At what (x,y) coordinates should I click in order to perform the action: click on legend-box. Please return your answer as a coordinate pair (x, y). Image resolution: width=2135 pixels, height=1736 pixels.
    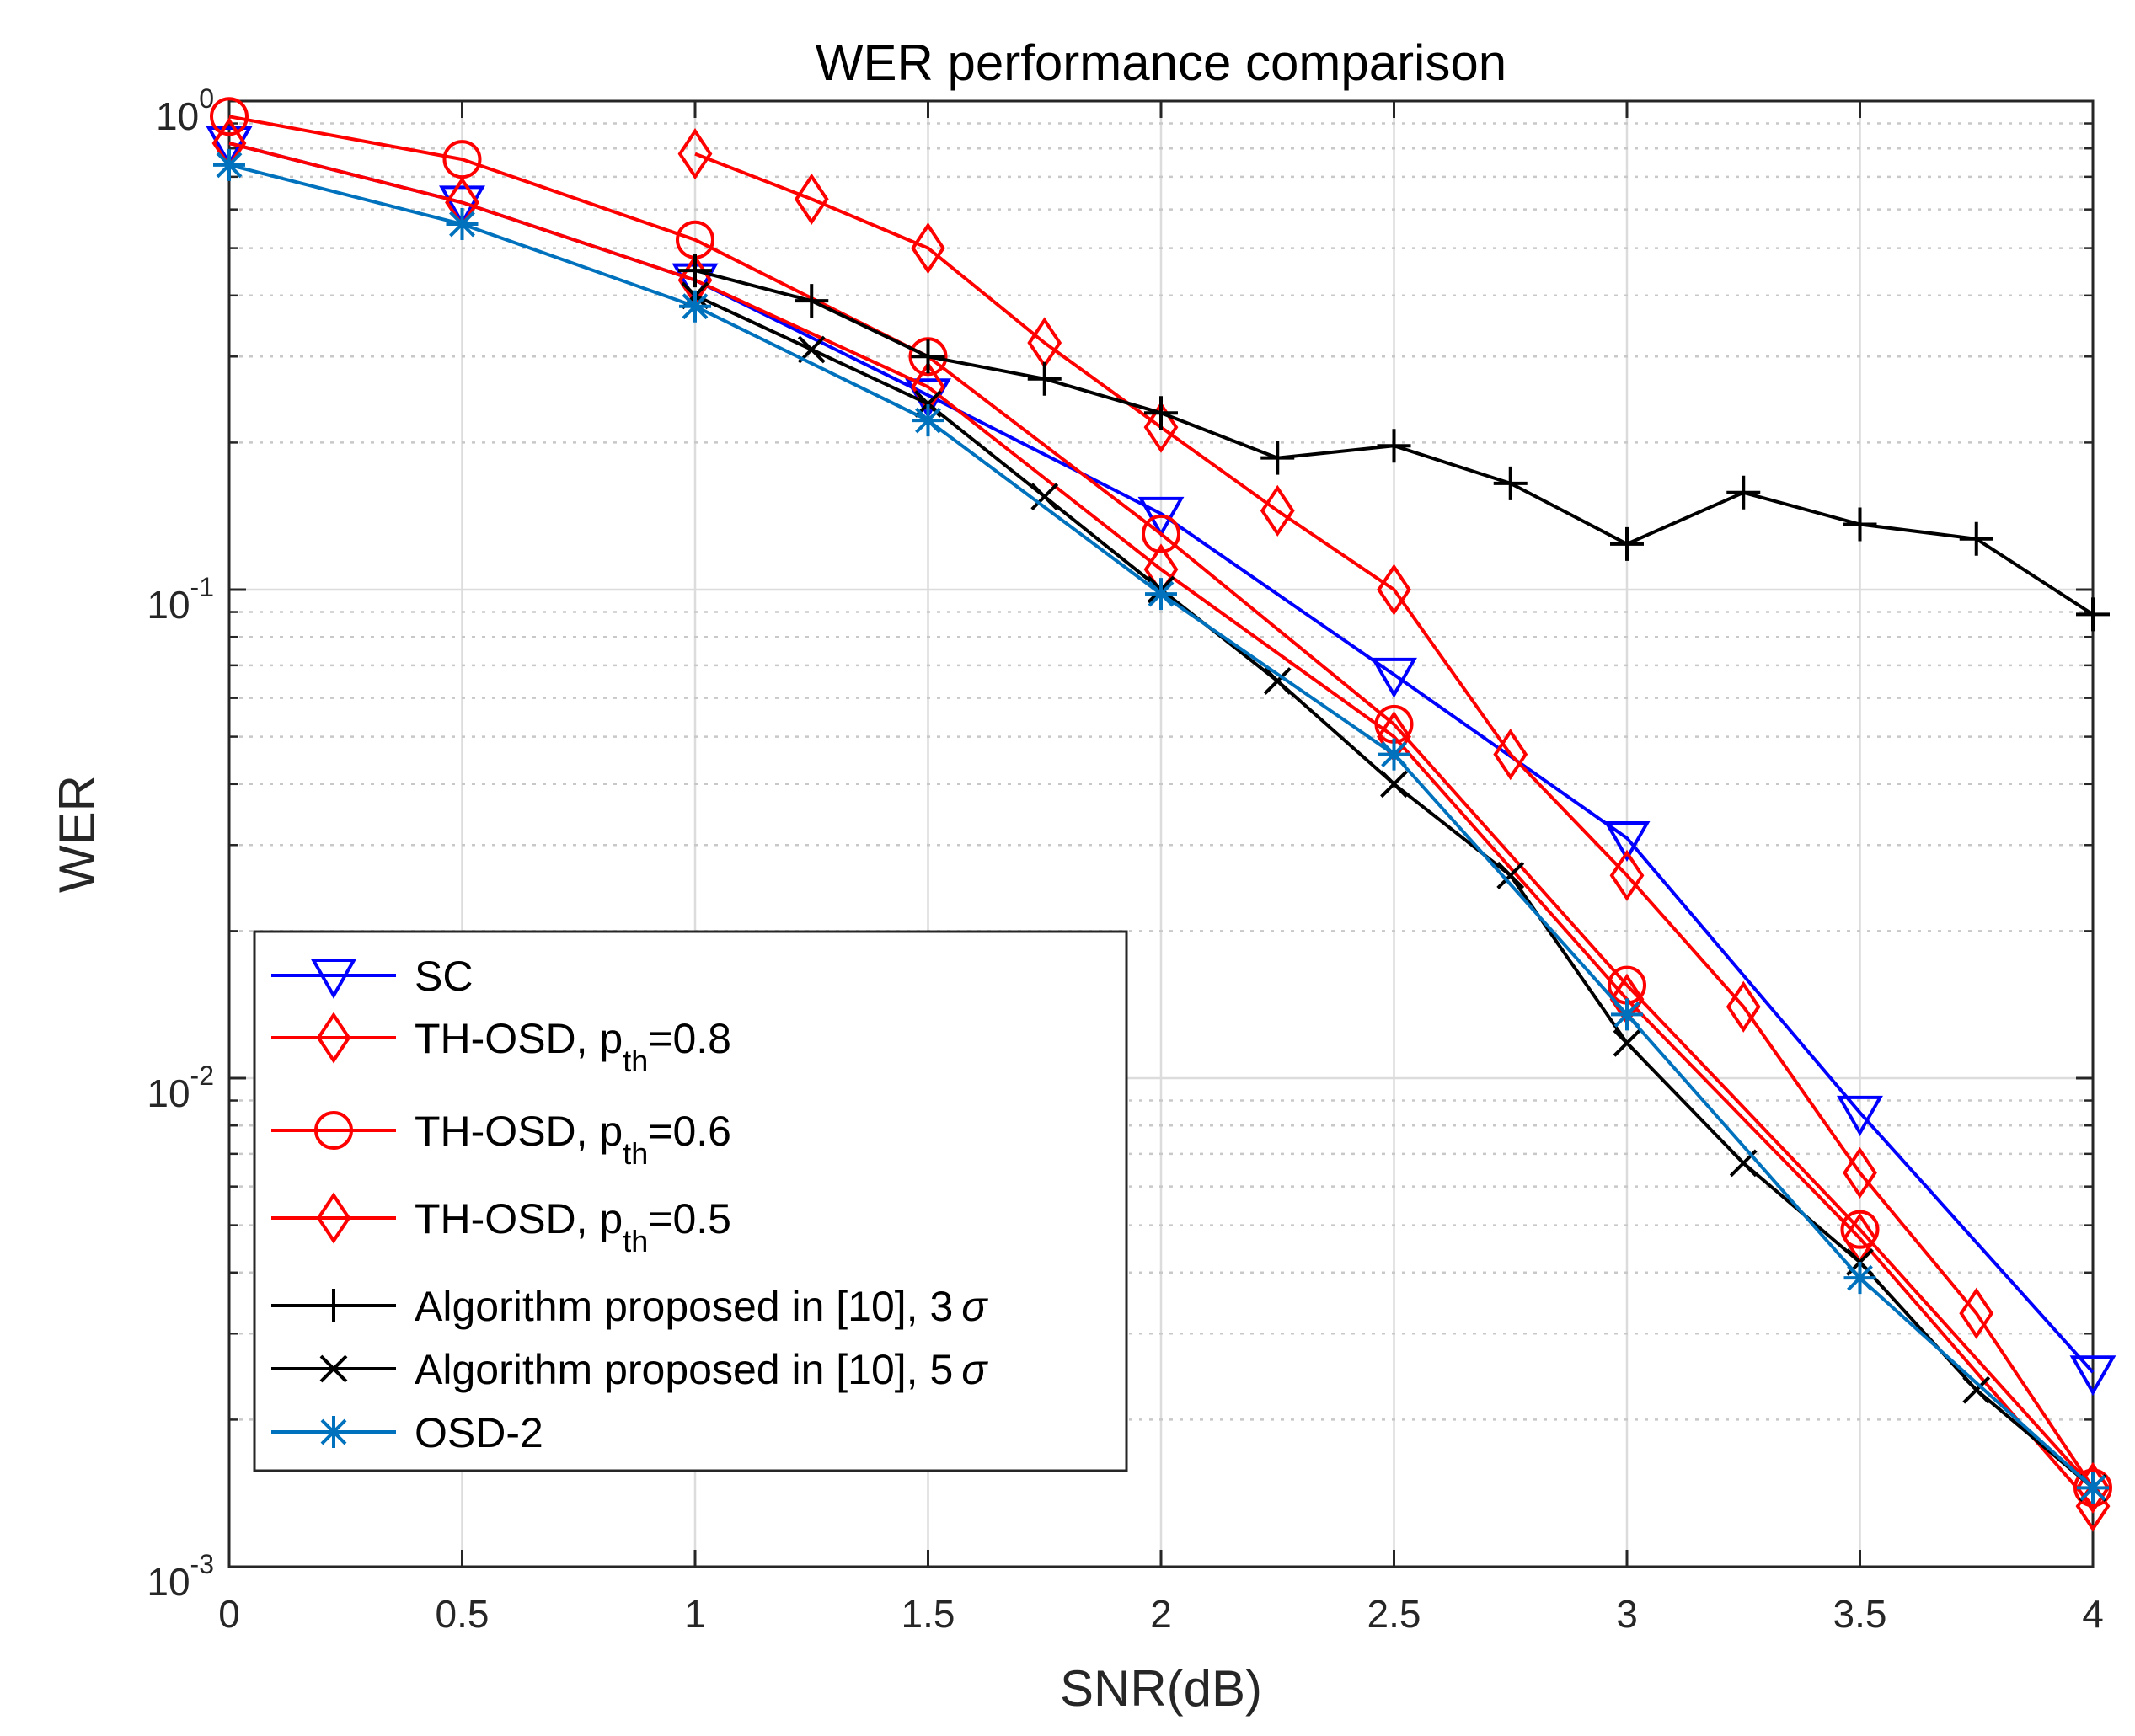
    Looking at the image, I should click on (690, 1201).